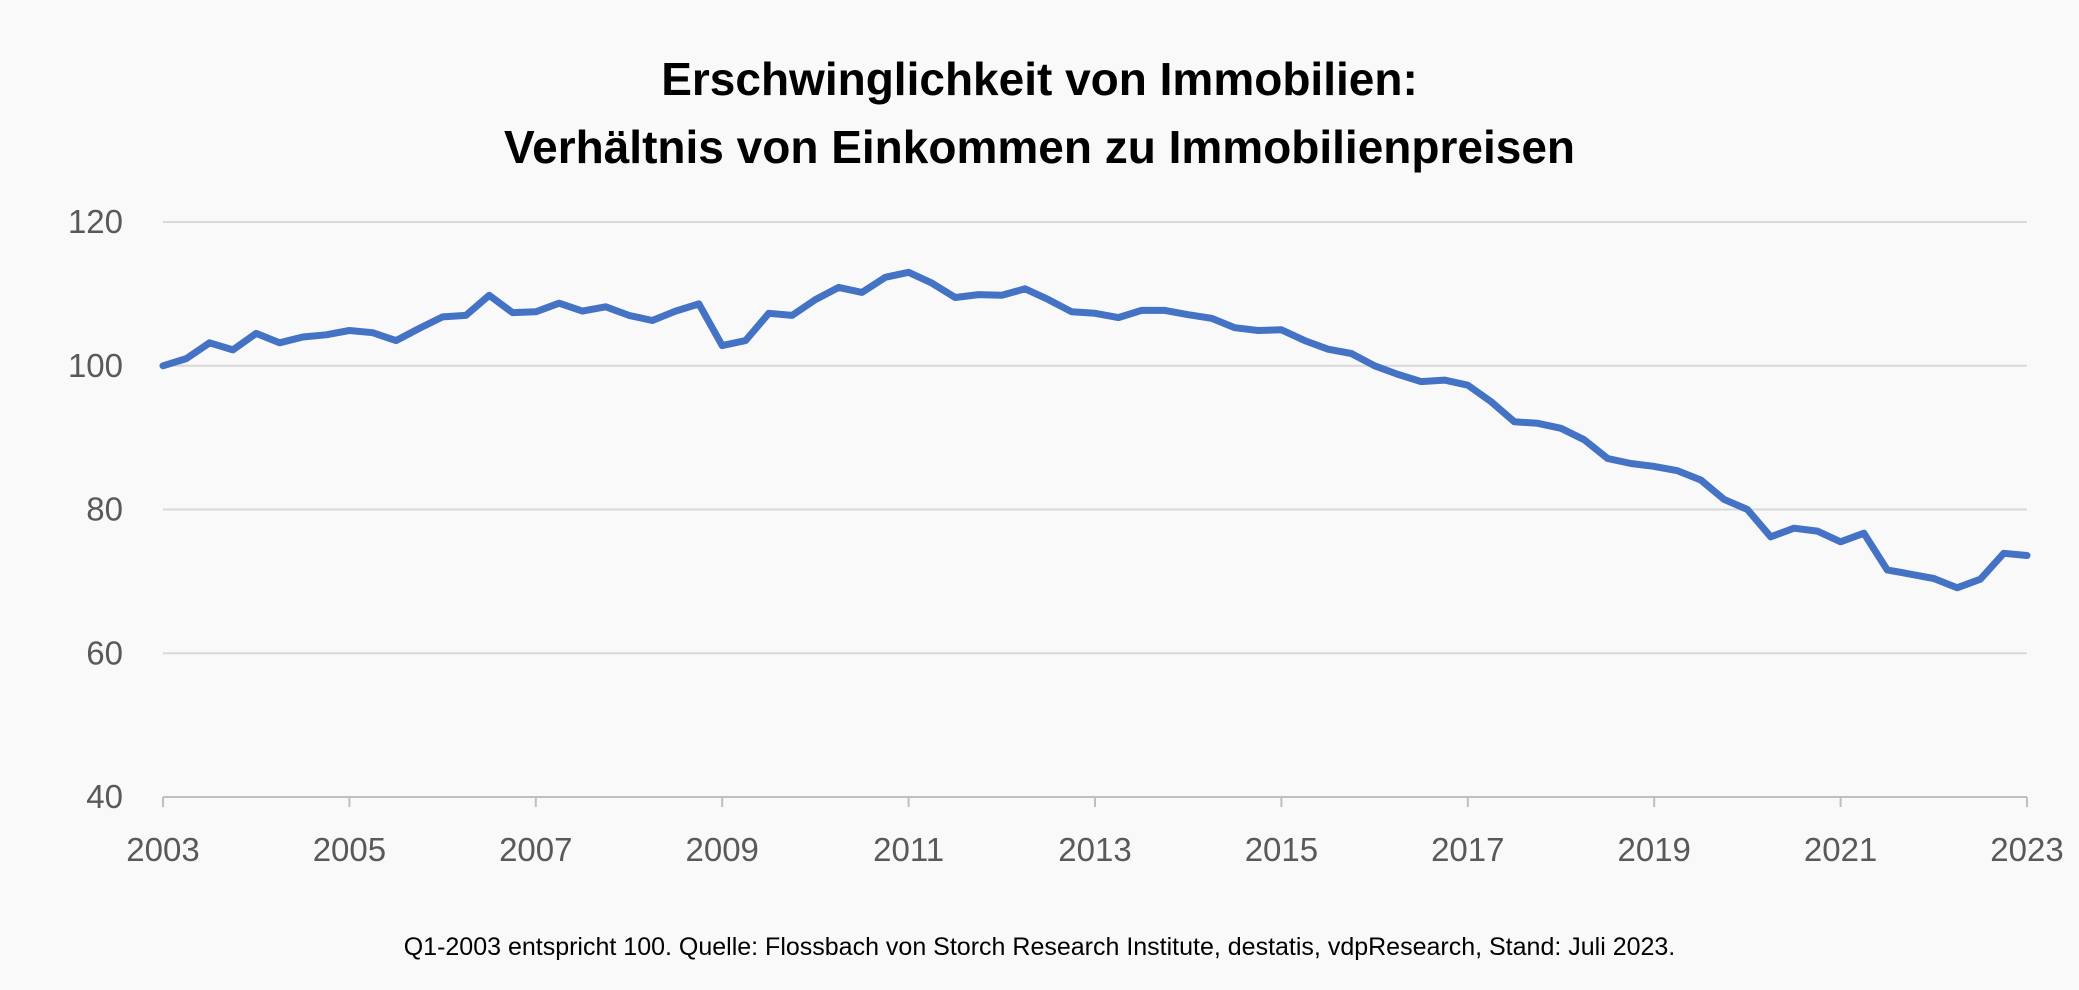  What do you see at coordinates (2026, 849) in the screenshot?
I see `x-tick-label: 2023` at bounding box center [2026, 849].